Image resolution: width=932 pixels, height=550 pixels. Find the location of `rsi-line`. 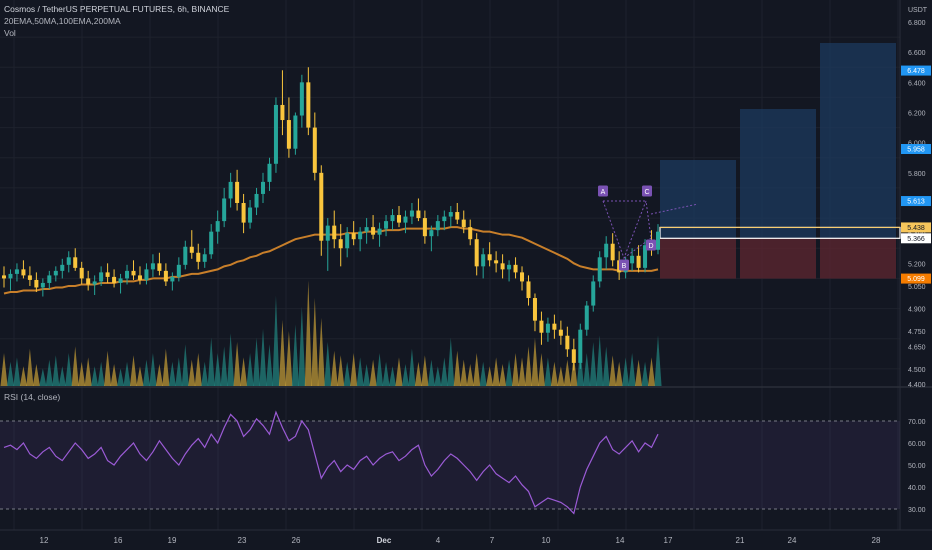

rsi-line is located at coordinates (331, 462).